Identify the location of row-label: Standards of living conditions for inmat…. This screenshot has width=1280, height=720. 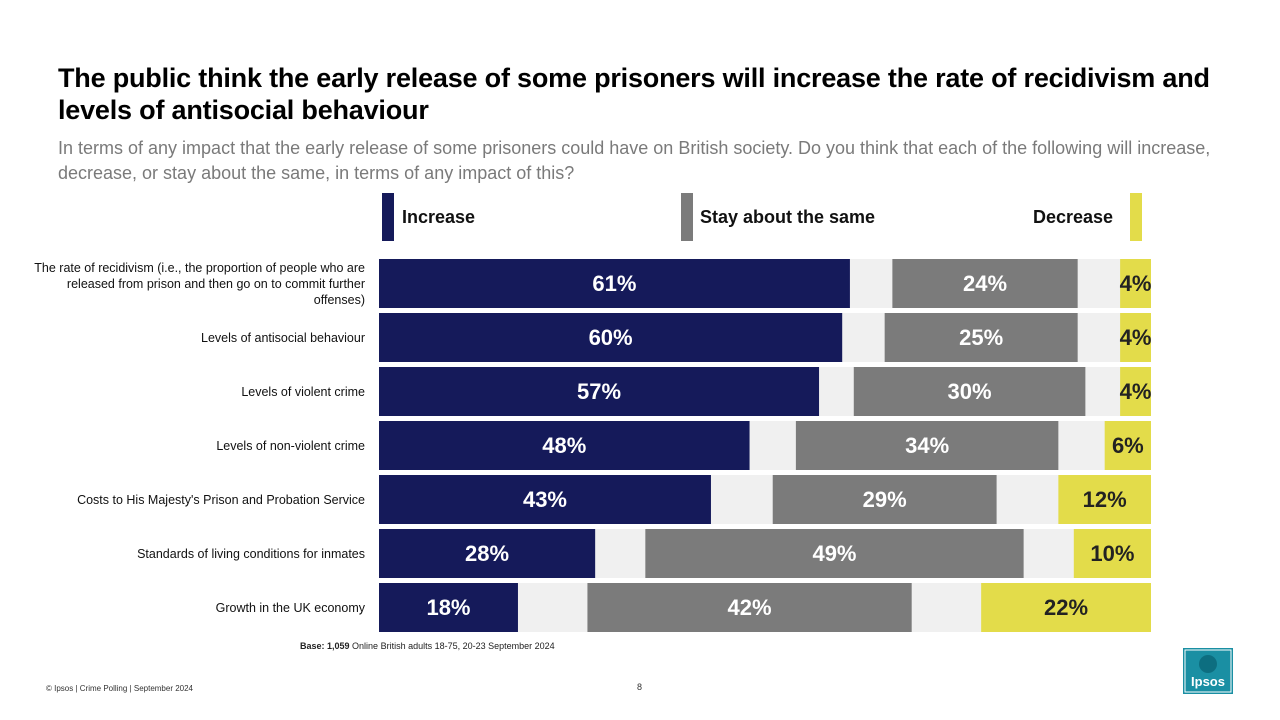
(251, 553).